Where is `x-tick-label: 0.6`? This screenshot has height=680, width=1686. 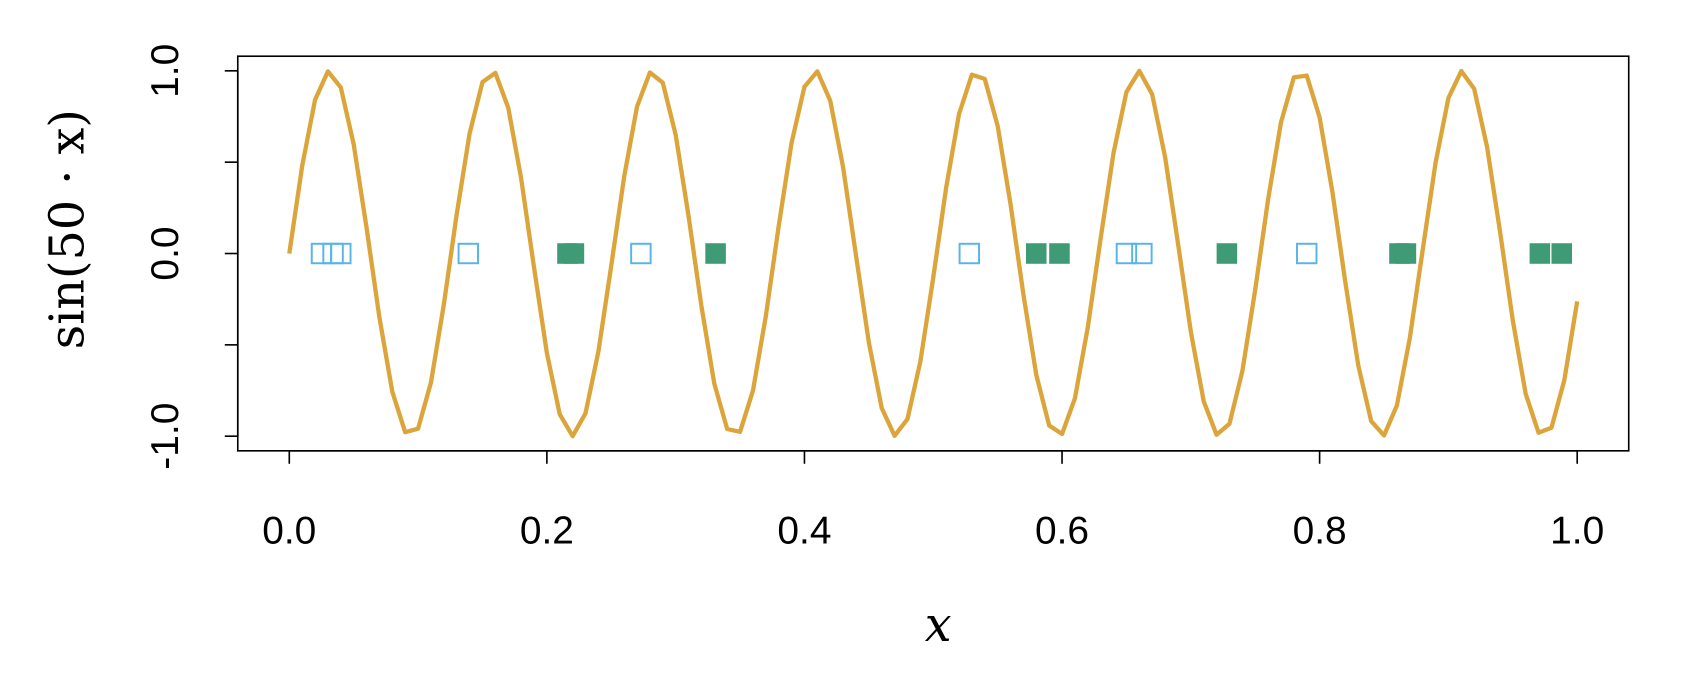
x-tick-label: 0.6 is located at coordinates (1062, 530).